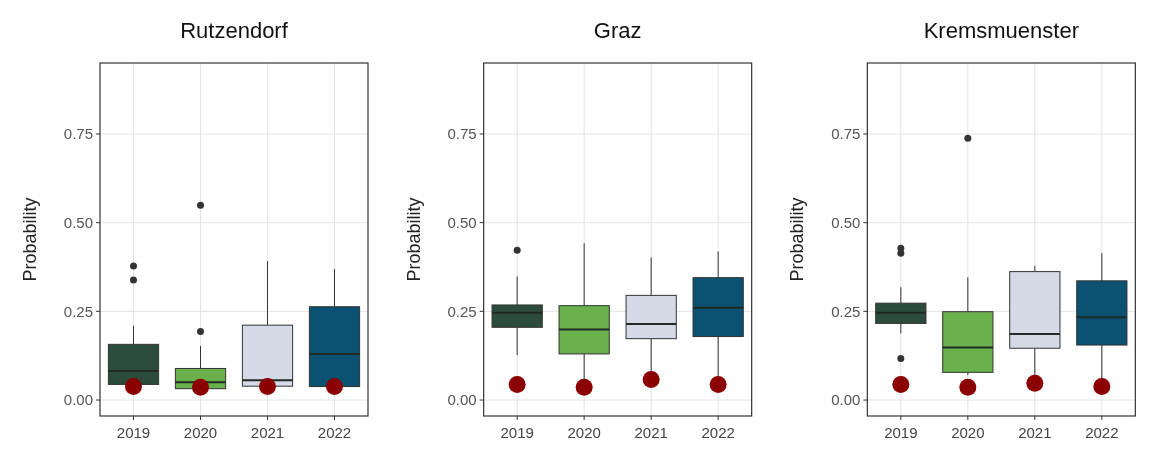  I want to click on chart-title: Graz, so click(617, 30).